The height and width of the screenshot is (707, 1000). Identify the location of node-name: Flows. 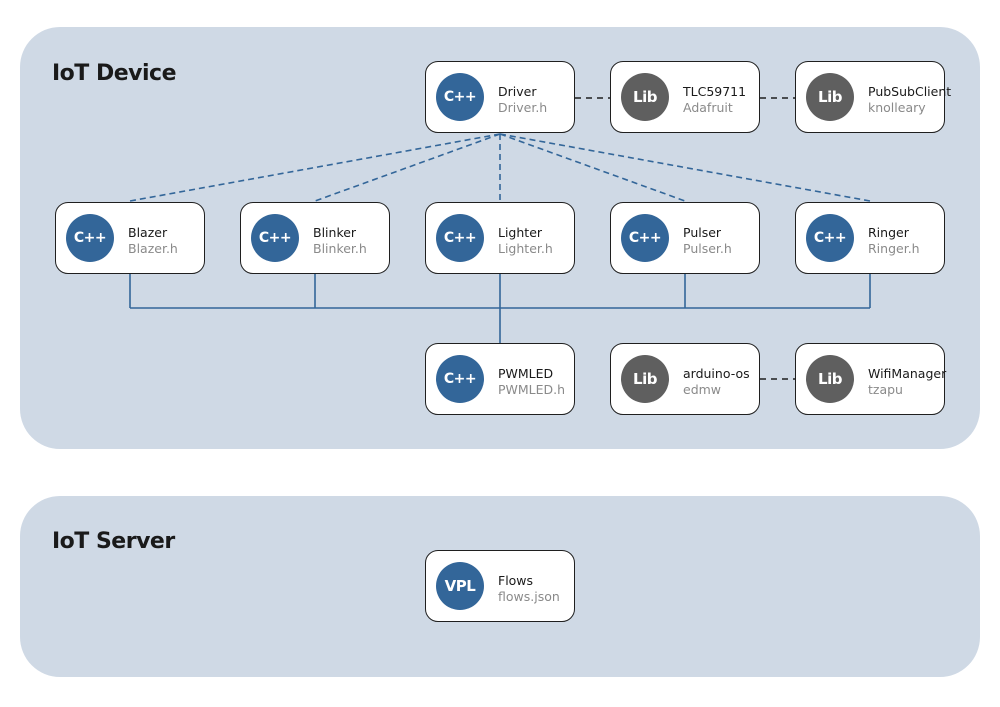
(516, 580).